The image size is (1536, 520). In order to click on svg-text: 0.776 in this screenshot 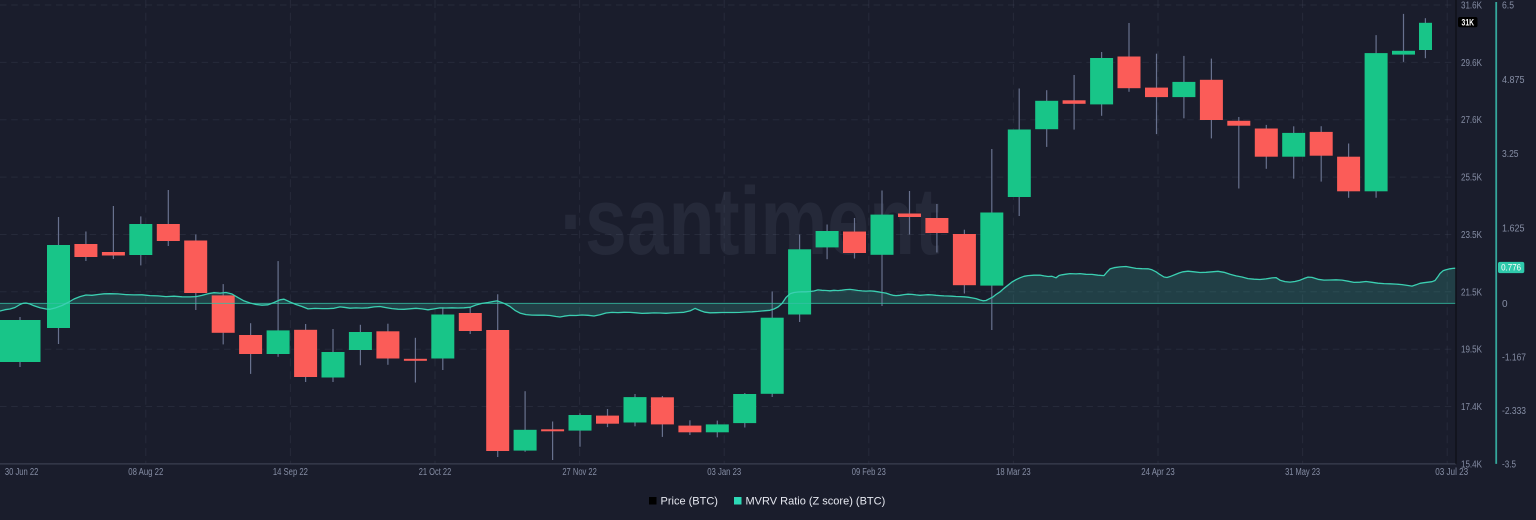, I will do `click(1511, 268)`.